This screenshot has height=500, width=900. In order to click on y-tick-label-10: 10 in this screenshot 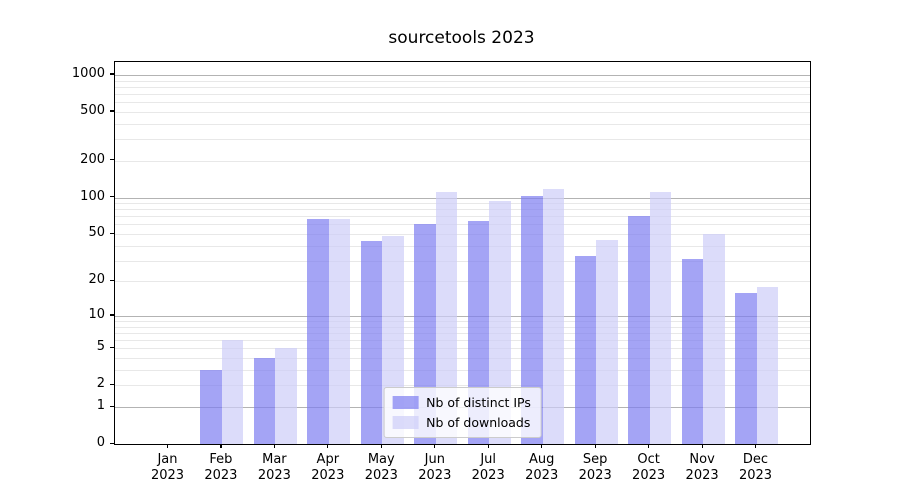, I will do `click(96, 314)`.